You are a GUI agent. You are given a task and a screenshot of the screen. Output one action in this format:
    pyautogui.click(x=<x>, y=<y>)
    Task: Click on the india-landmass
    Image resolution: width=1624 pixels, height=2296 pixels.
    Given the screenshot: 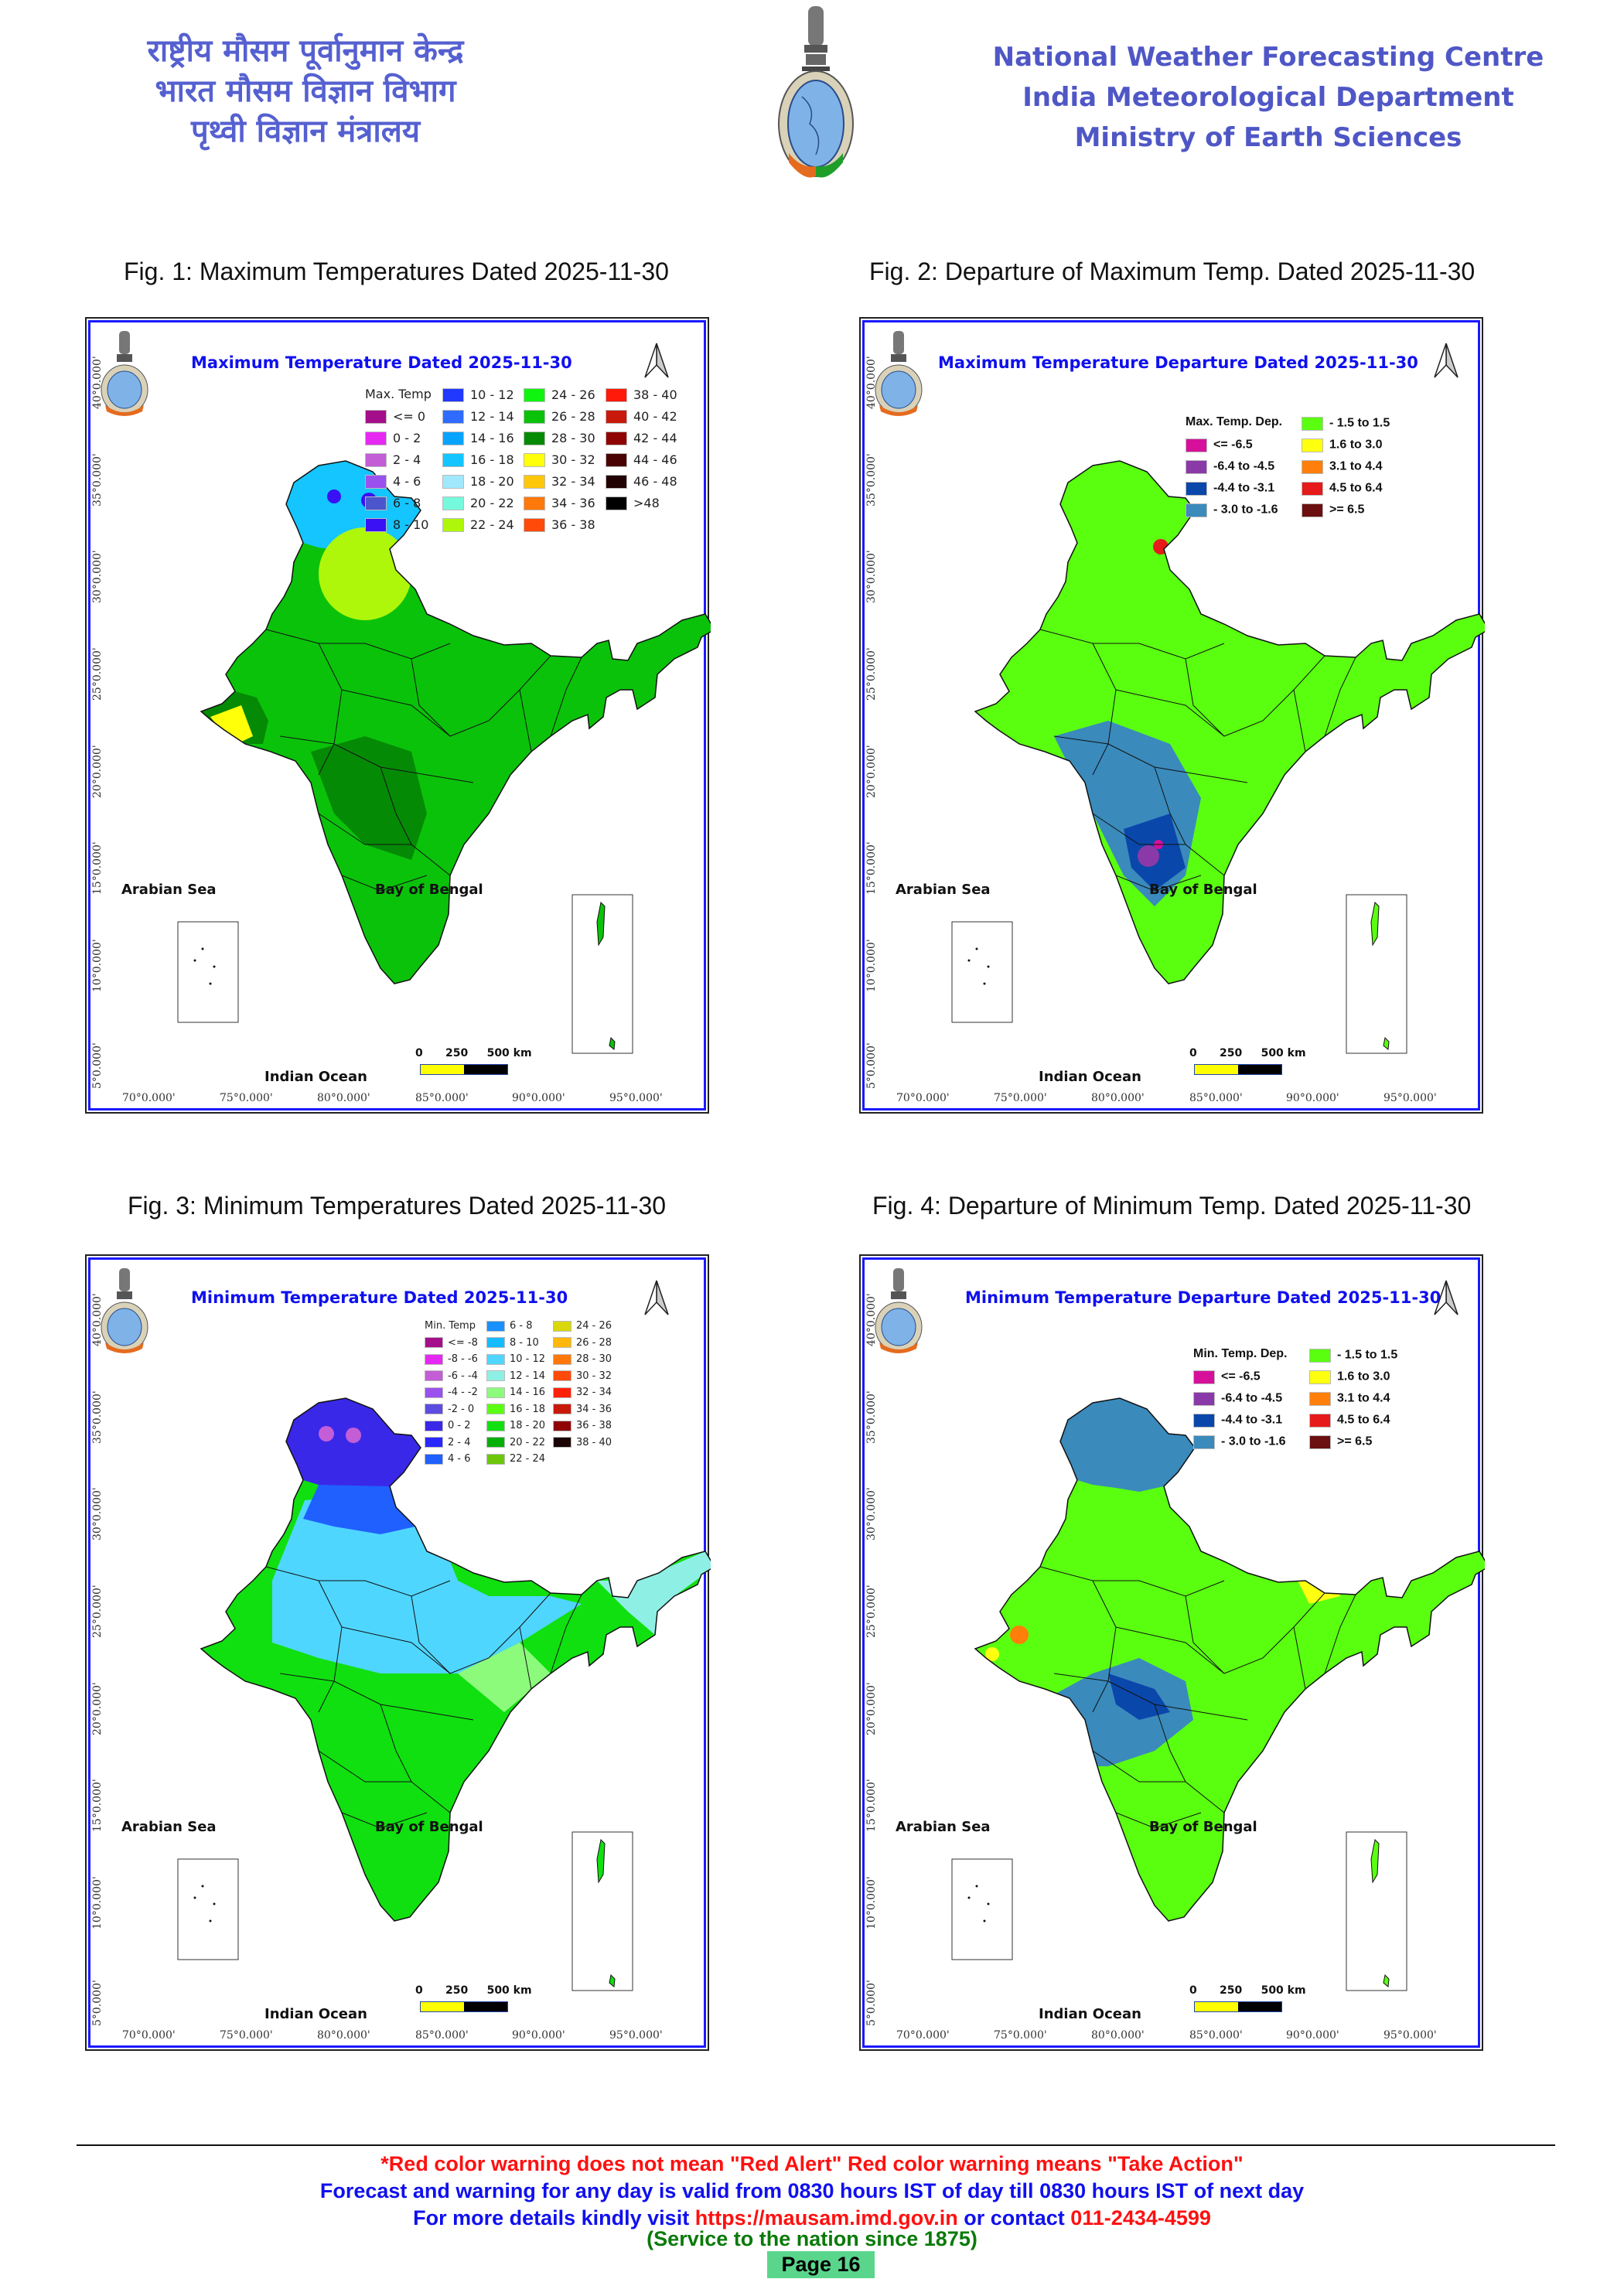 What is the action you would take?
    pyautogui.click(x=1230, y=1659)
    